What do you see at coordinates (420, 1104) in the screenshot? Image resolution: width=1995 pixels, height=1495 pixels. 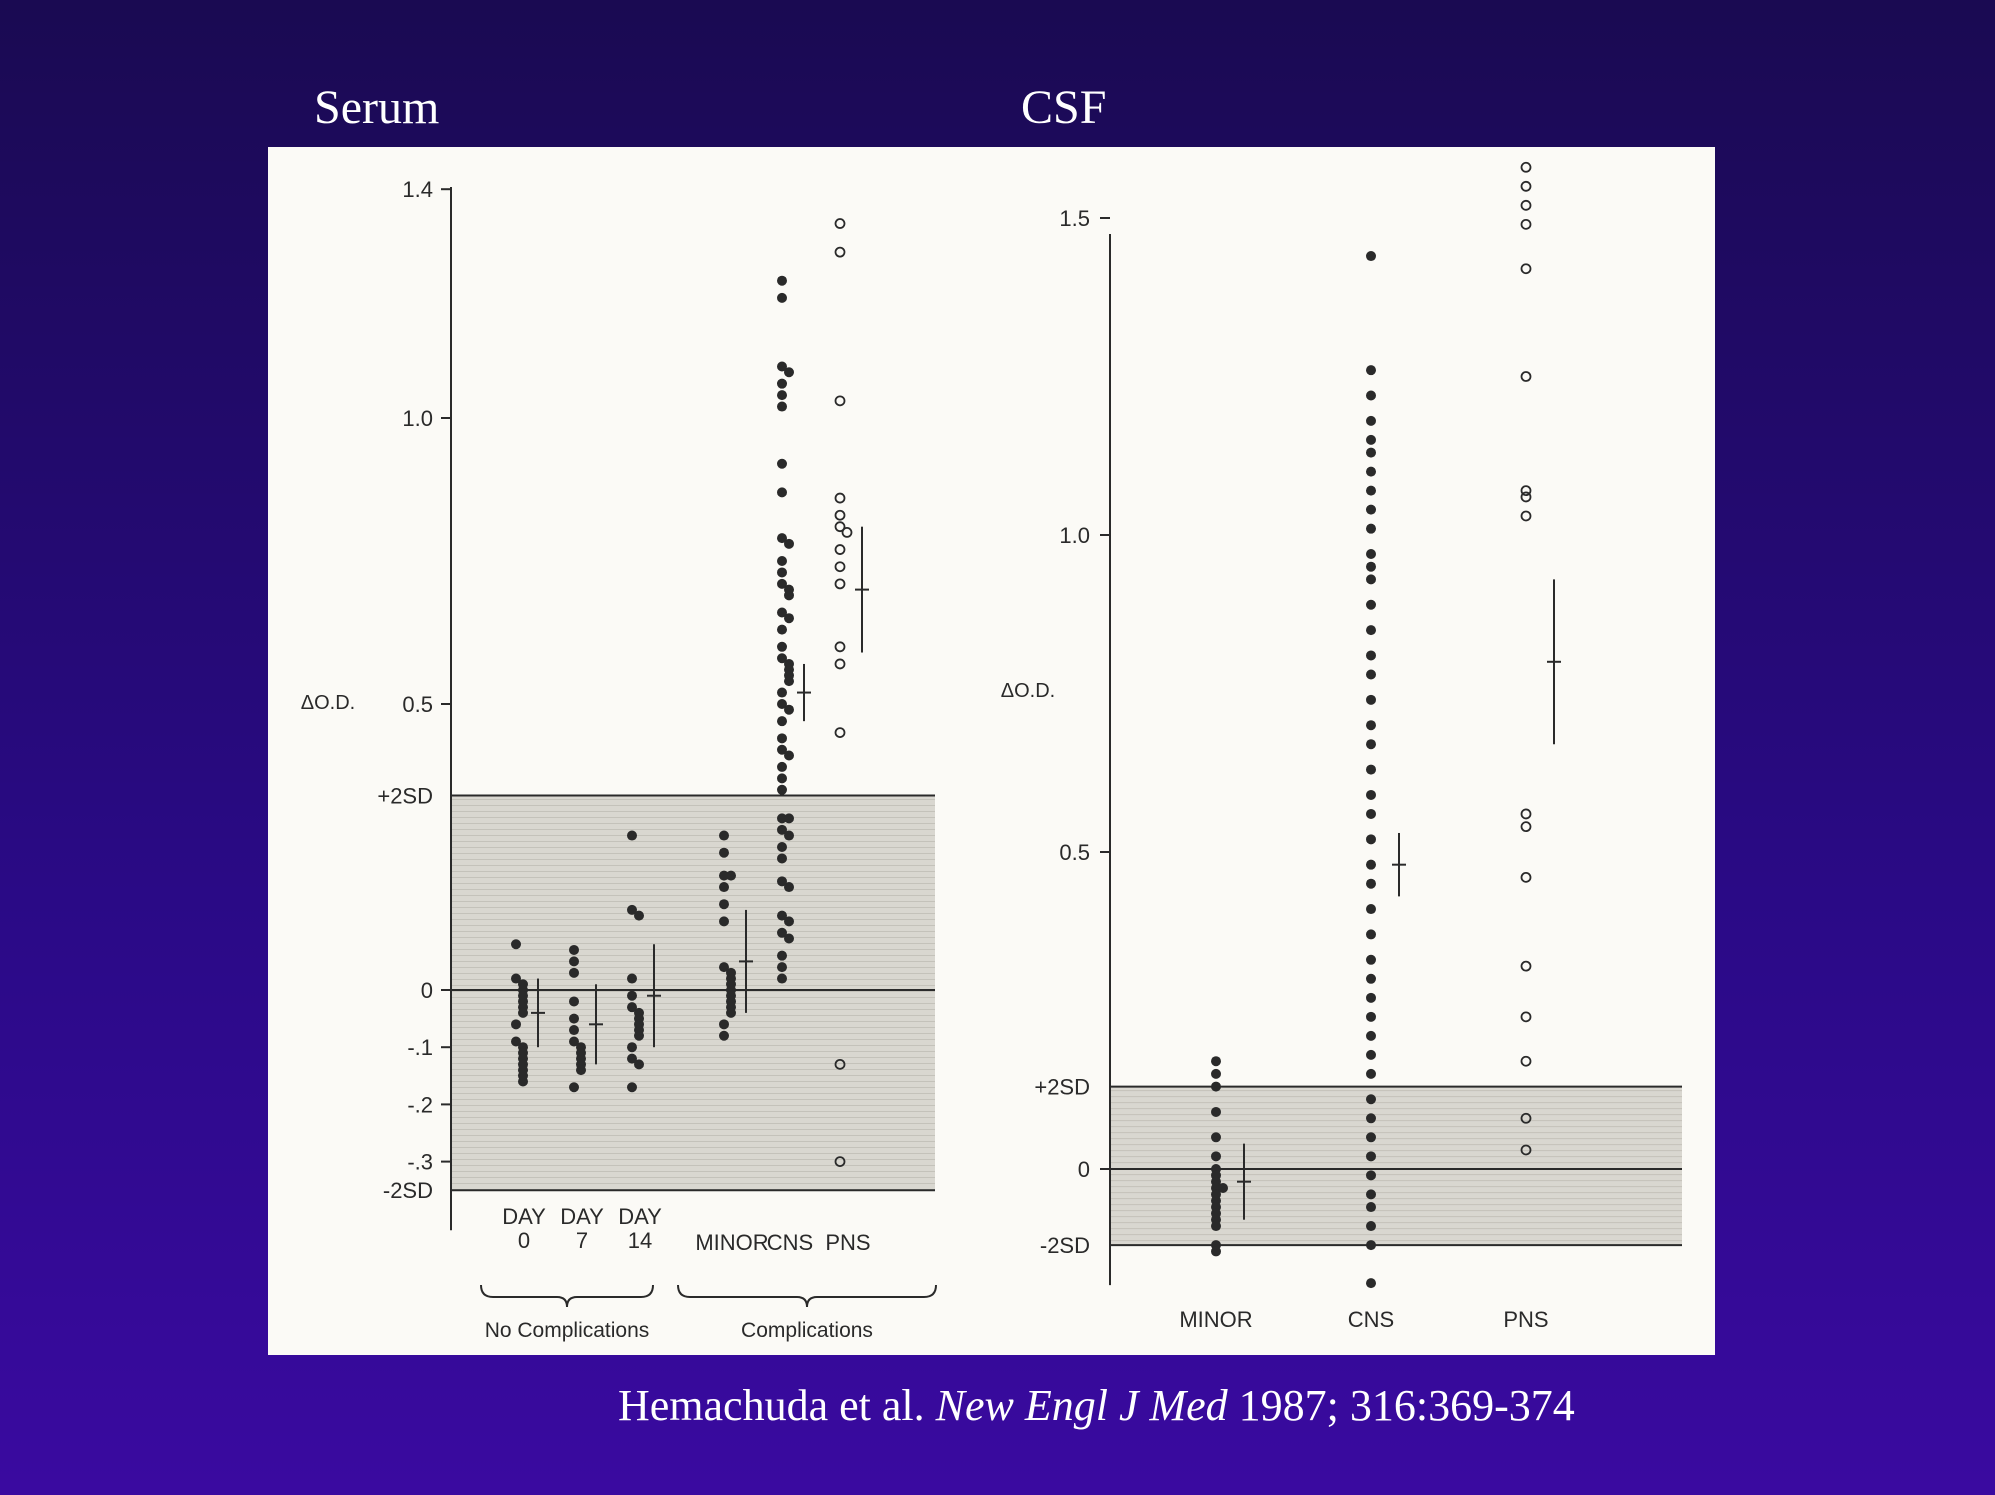 I see `y-tick-label: -.2` at bounding box center [420, 1104].